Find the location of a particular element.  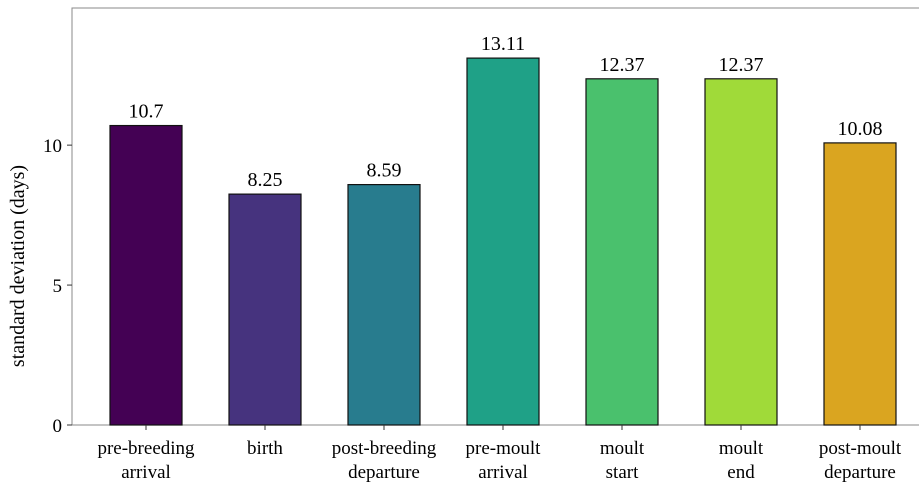

x-tick-line: end is located at coordinates (741, 472).